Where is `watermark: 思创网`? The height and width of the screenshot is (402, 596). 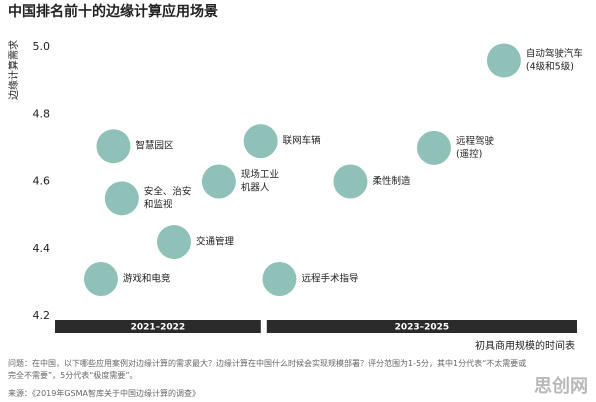 watermark: 思创网 is located at coordinates (561, 386).